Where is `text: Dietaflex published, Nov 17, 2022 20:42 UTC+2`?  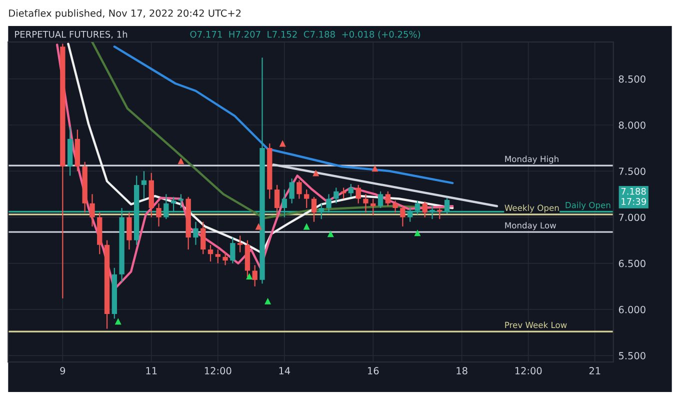 text: Dietaflex published, Nov 17, 2022 20:42 UTC+2 is located at coordinates (125, 14).